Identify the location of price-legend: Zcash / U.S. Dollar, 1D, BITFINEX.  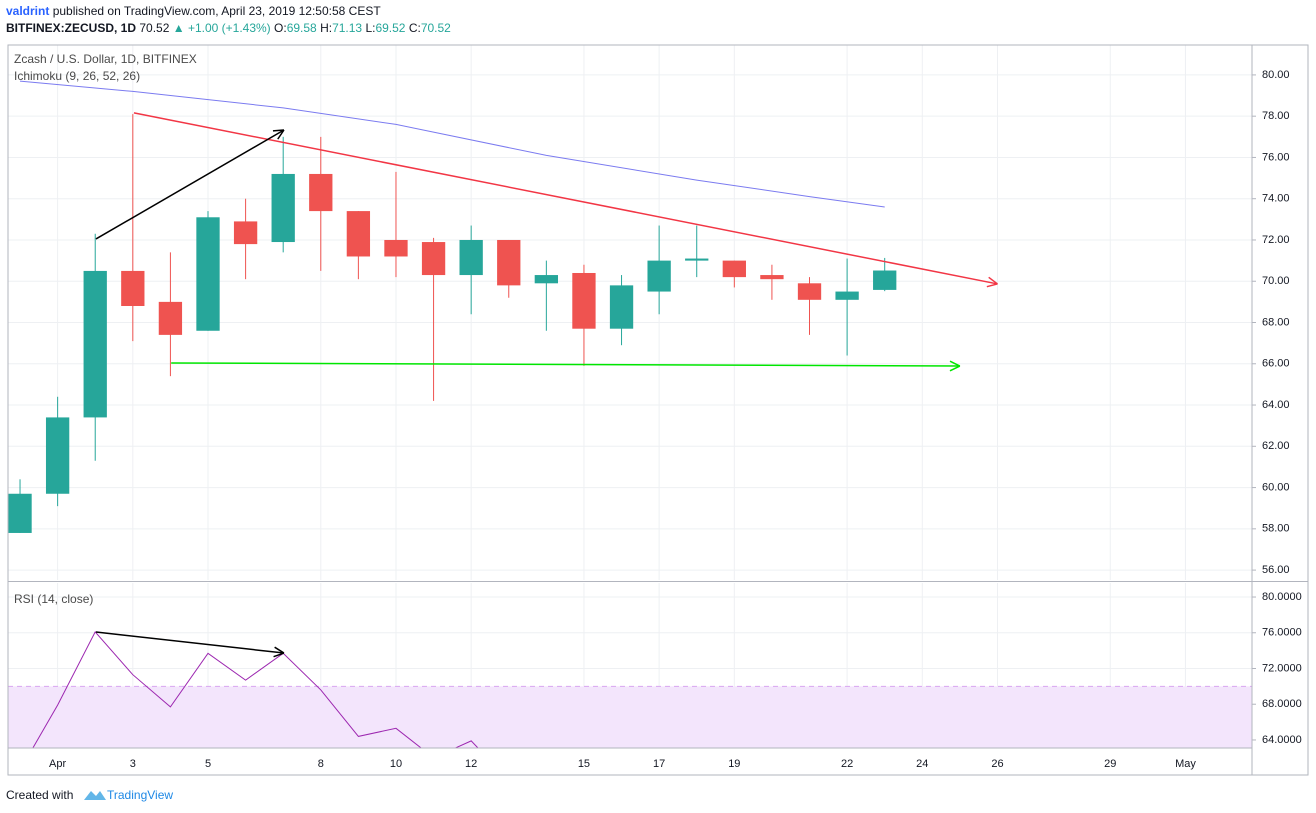
(105, 59).